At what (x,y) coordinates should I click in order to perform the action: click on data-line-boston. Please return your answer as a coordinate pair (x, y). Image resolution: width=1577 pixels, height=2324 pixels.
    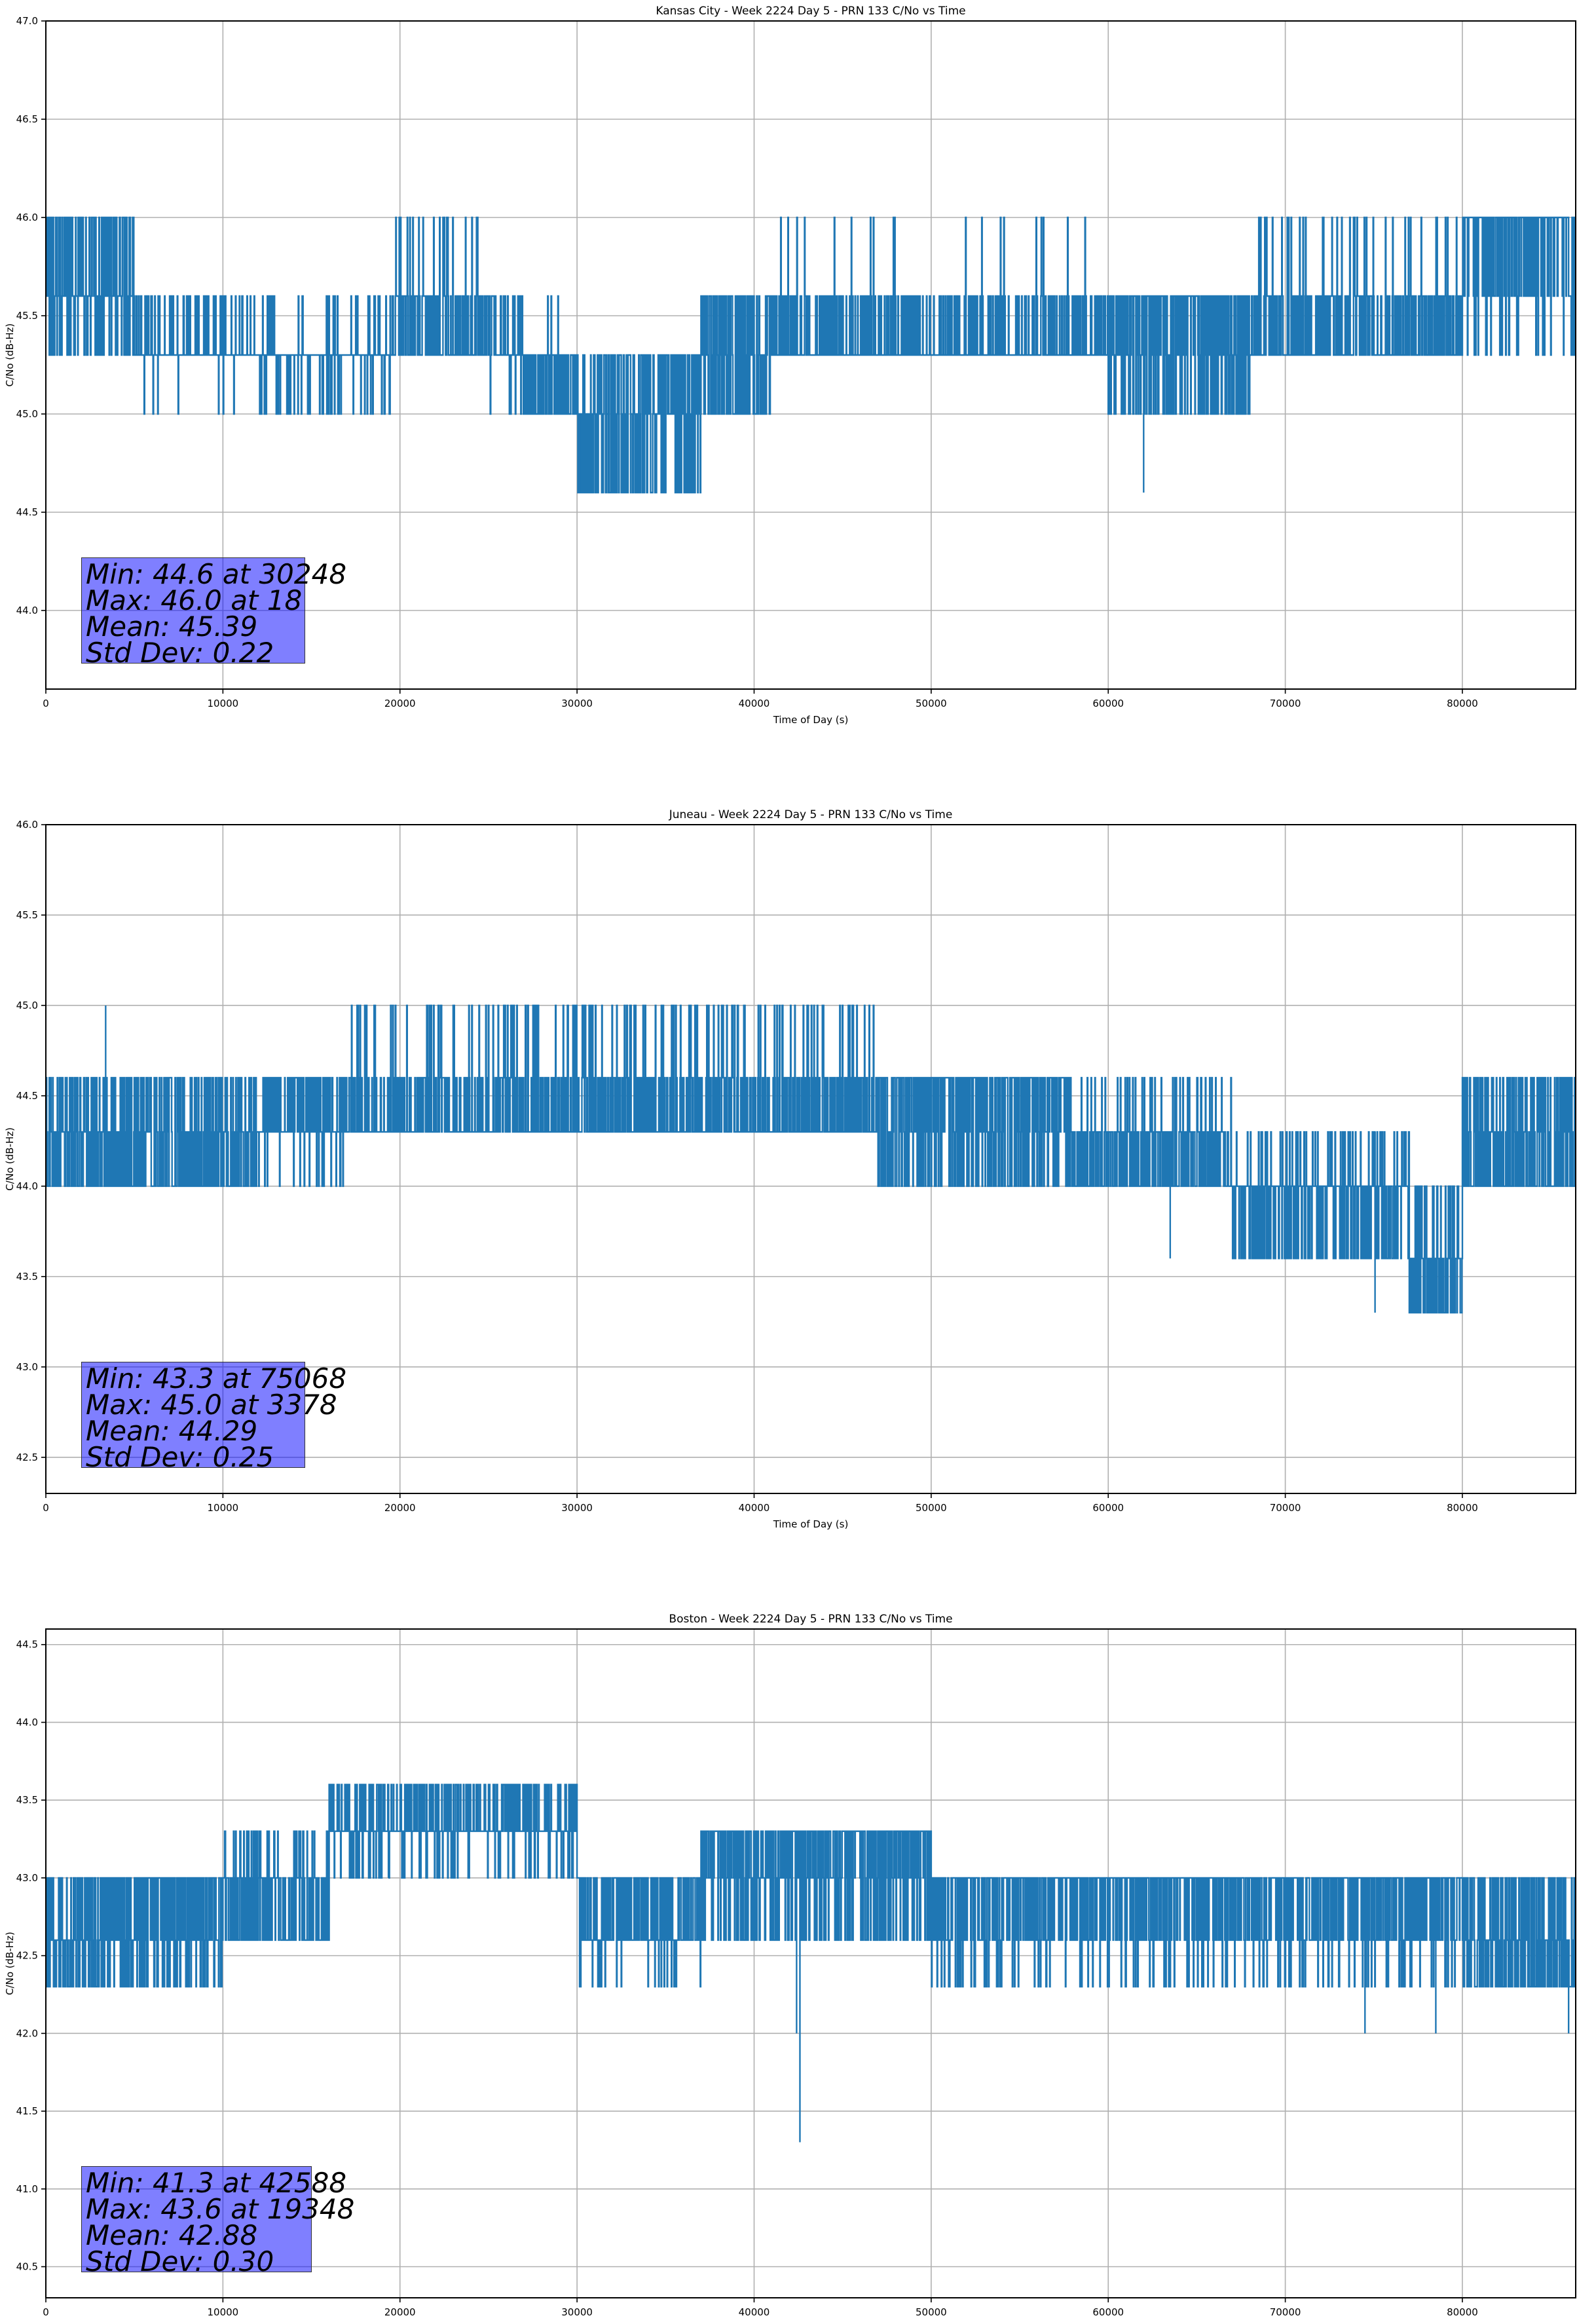
    Looking at the image, I should click on (810, 1886).